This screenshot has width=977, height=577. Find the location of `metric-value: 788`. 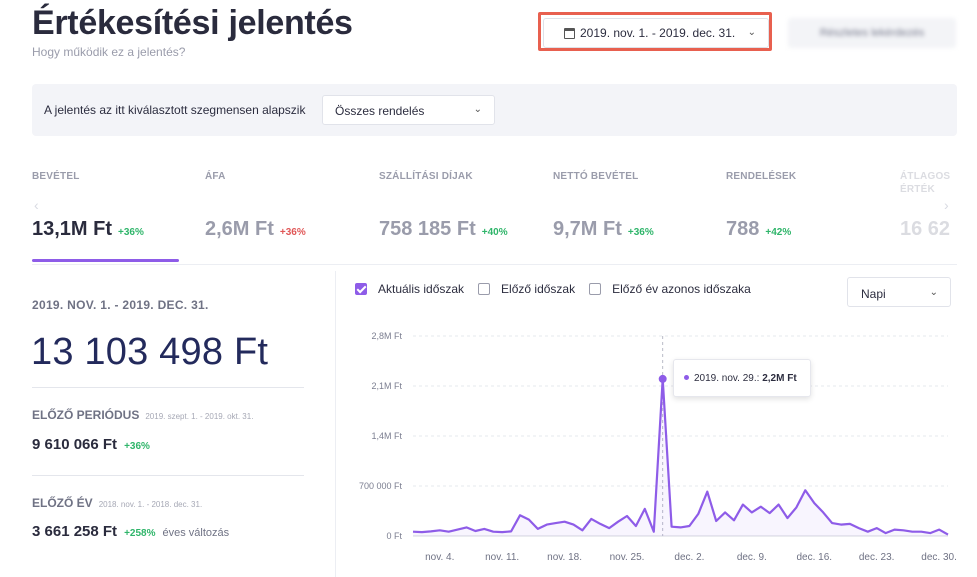

metric-value: 788 is located at coordinates (743, 229).